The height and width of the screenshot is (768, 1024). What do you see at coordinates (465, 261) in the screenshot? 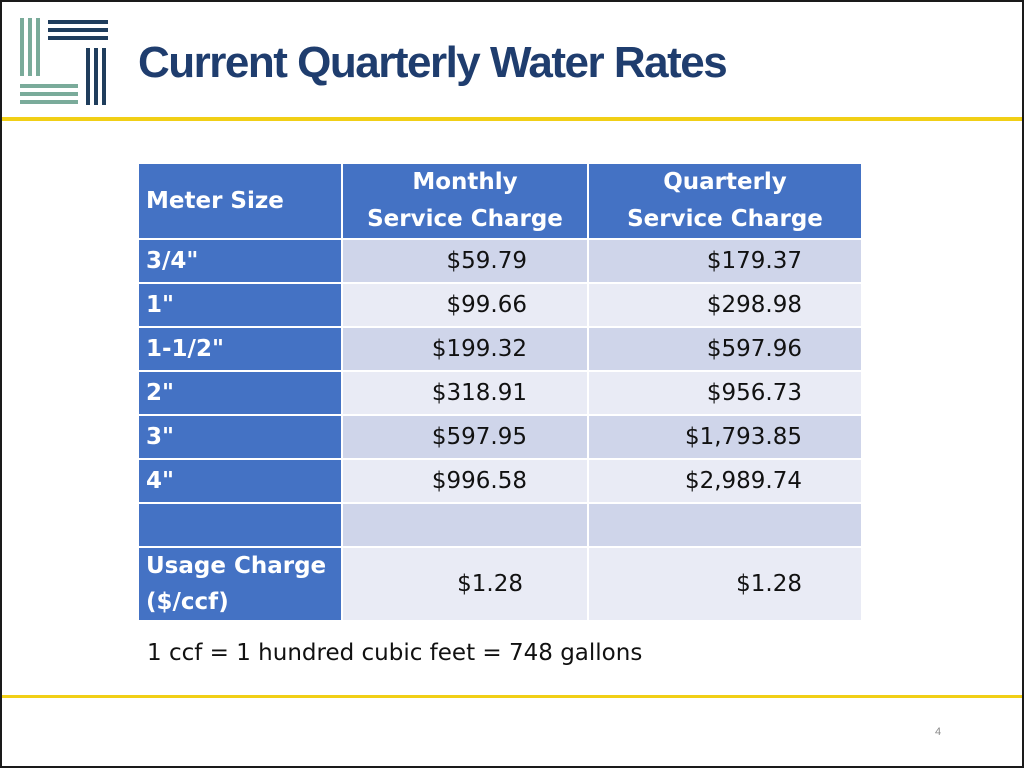
I see `monthly-charge-cell: $59.79` at bounding box center [465, 261].